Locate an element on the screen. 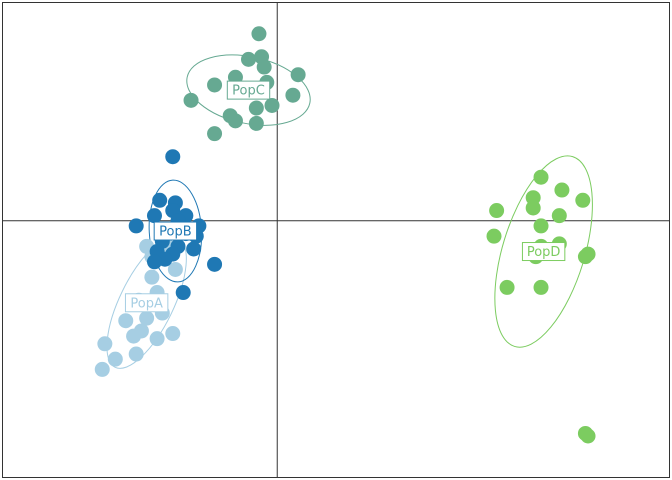 The width and height of the screenshot is (672, 480). label-box-popc is located at coordinates (248, 90).